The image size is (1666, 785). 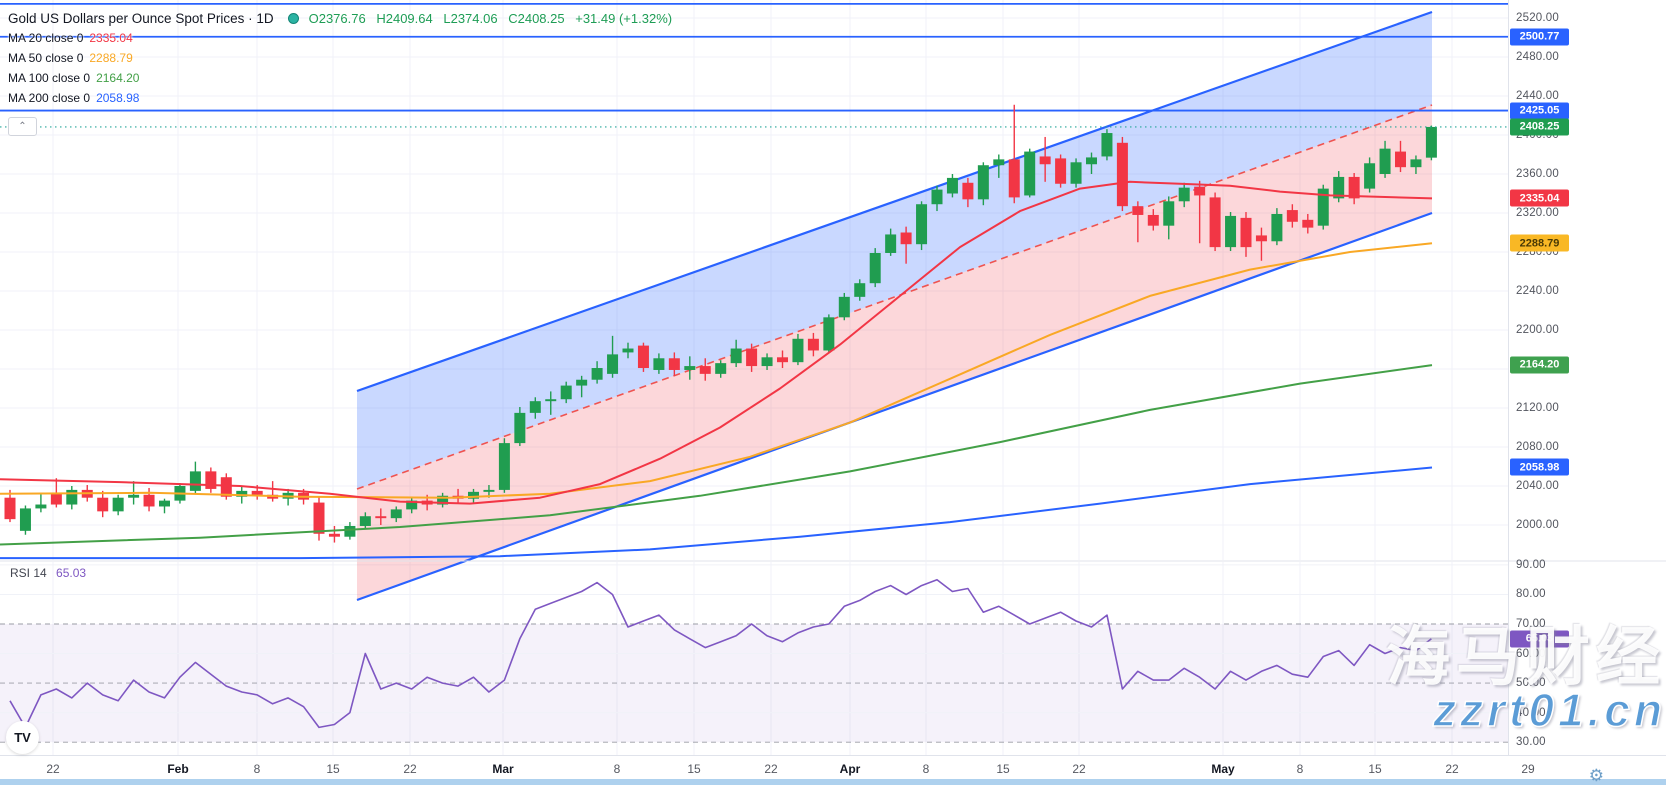 What do you see at coordinates (1537, 486) in the screenshot?
I see `price-axis-tick-label: 2040.00` at bounding box center [1537, 486].